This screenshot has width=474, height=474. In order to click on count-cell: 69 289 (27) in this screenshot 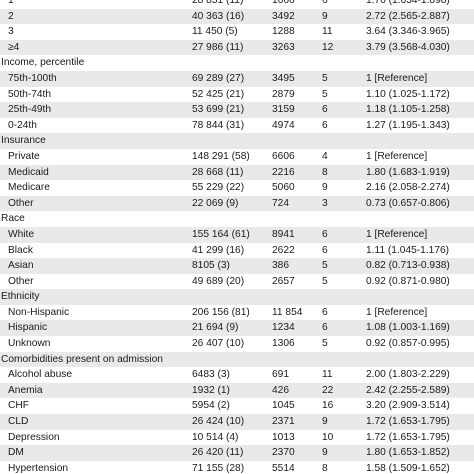, I will do `click(218, 78)`.